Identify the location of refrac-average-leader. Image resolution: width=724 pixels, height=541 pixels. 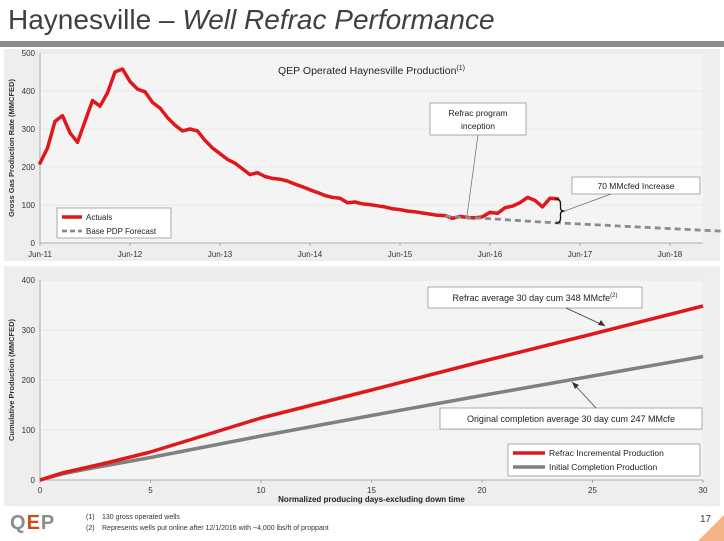
(585, 317).